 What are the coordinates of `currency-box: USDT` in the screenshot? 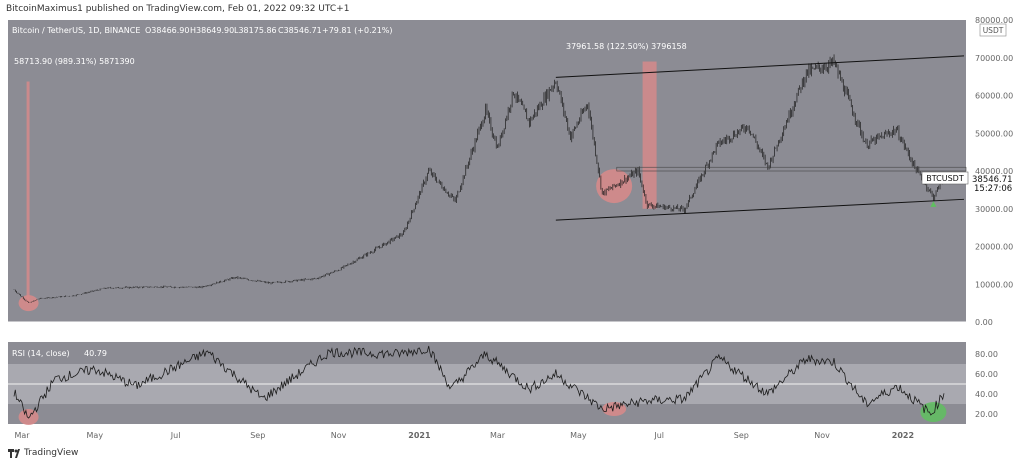 It's located at (993, 30).